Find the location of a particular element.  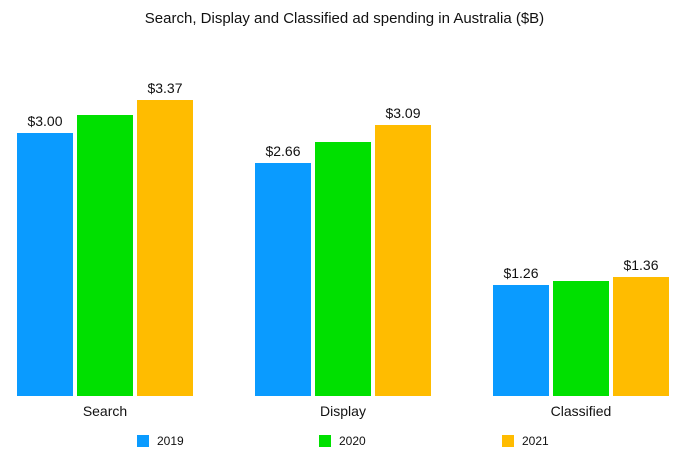

value-label: $1.26 is located at coordinates (521, 273).